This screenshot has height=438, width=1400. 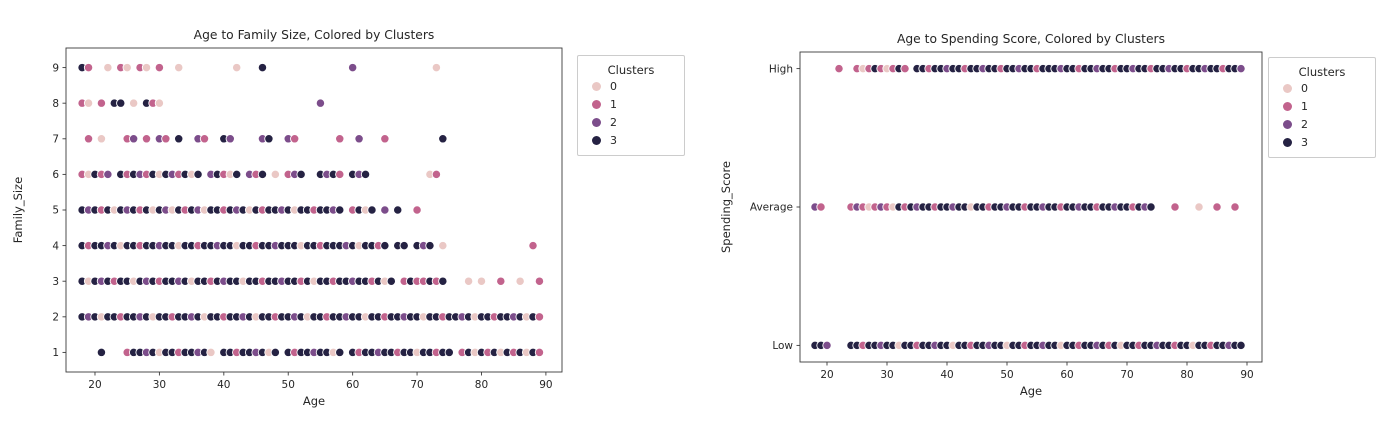 I want to click on svg-text: 8, so click(x=55, y=104).